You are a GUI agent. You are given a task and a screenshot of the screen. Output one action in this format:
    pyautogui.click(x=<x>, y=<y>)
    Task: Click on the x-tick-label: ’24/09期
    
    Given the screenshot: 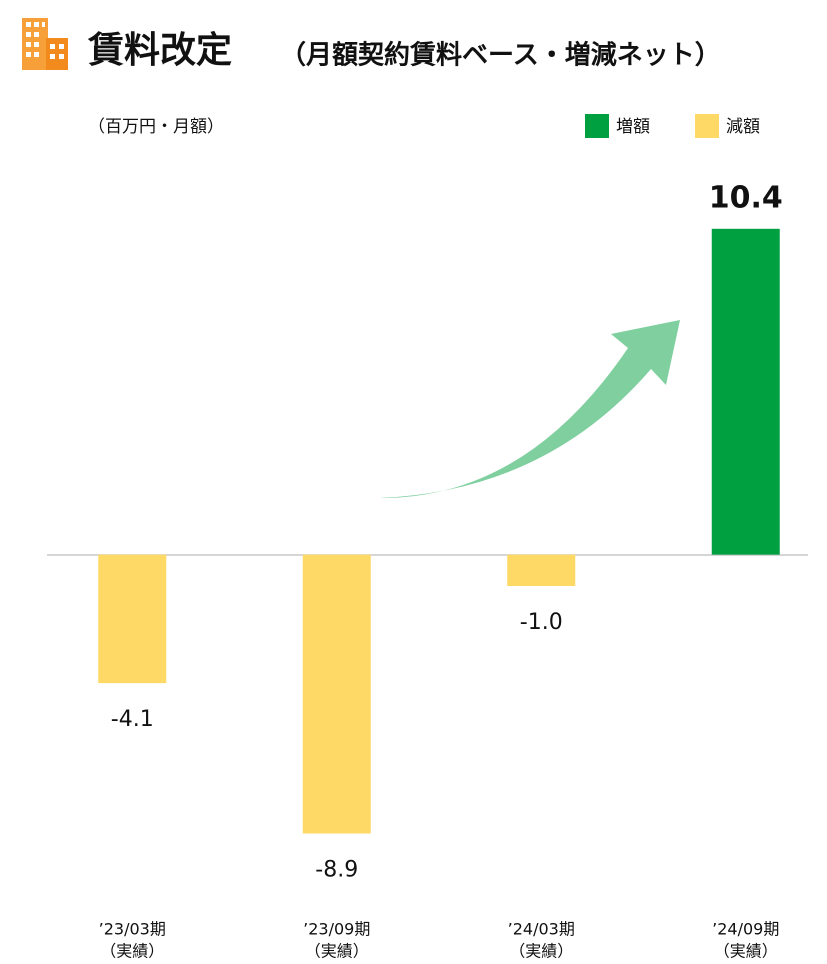 What is the action you would take?
    pyautogui.click(x=745, y=929)
    